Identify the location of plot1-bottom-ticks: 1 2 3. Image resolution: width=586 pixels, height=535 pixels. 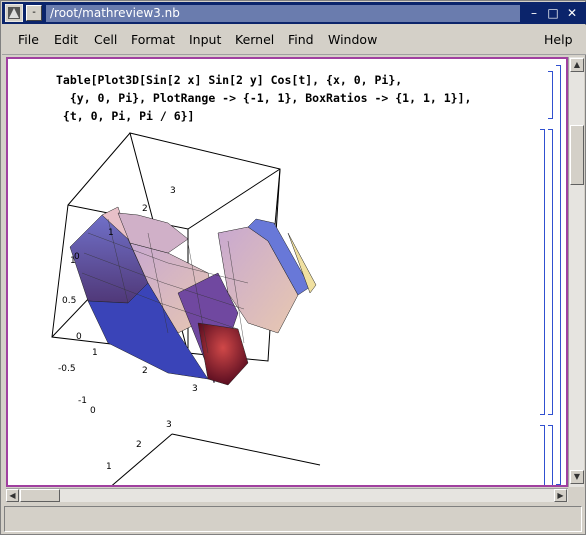
(145, 371).